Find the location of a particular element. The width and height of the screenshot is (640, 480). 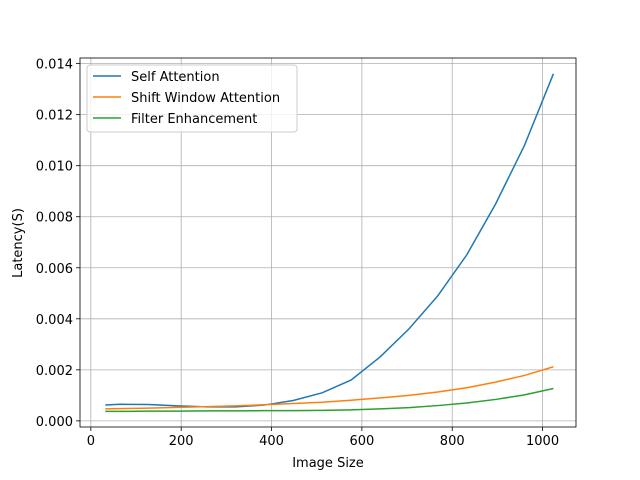

x-tick-label: 1000 is located at coordinates (542, 441).